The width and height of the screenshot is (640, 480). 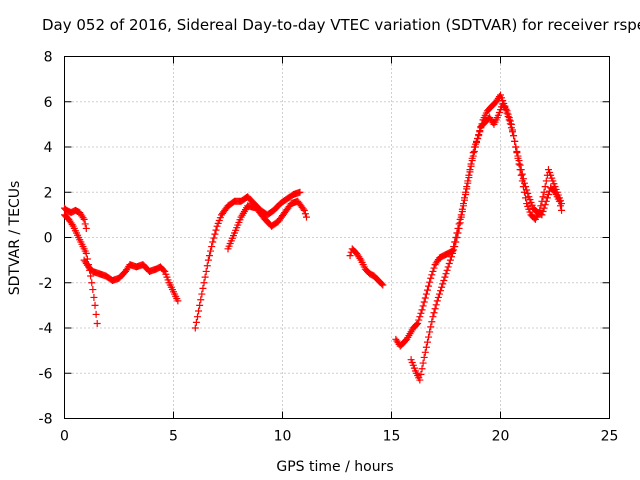 What do you see at coordinates (334, 467) in the screenshot?
I see `x-axis-label: GPS time / hours` at bounding box center [334, 467].